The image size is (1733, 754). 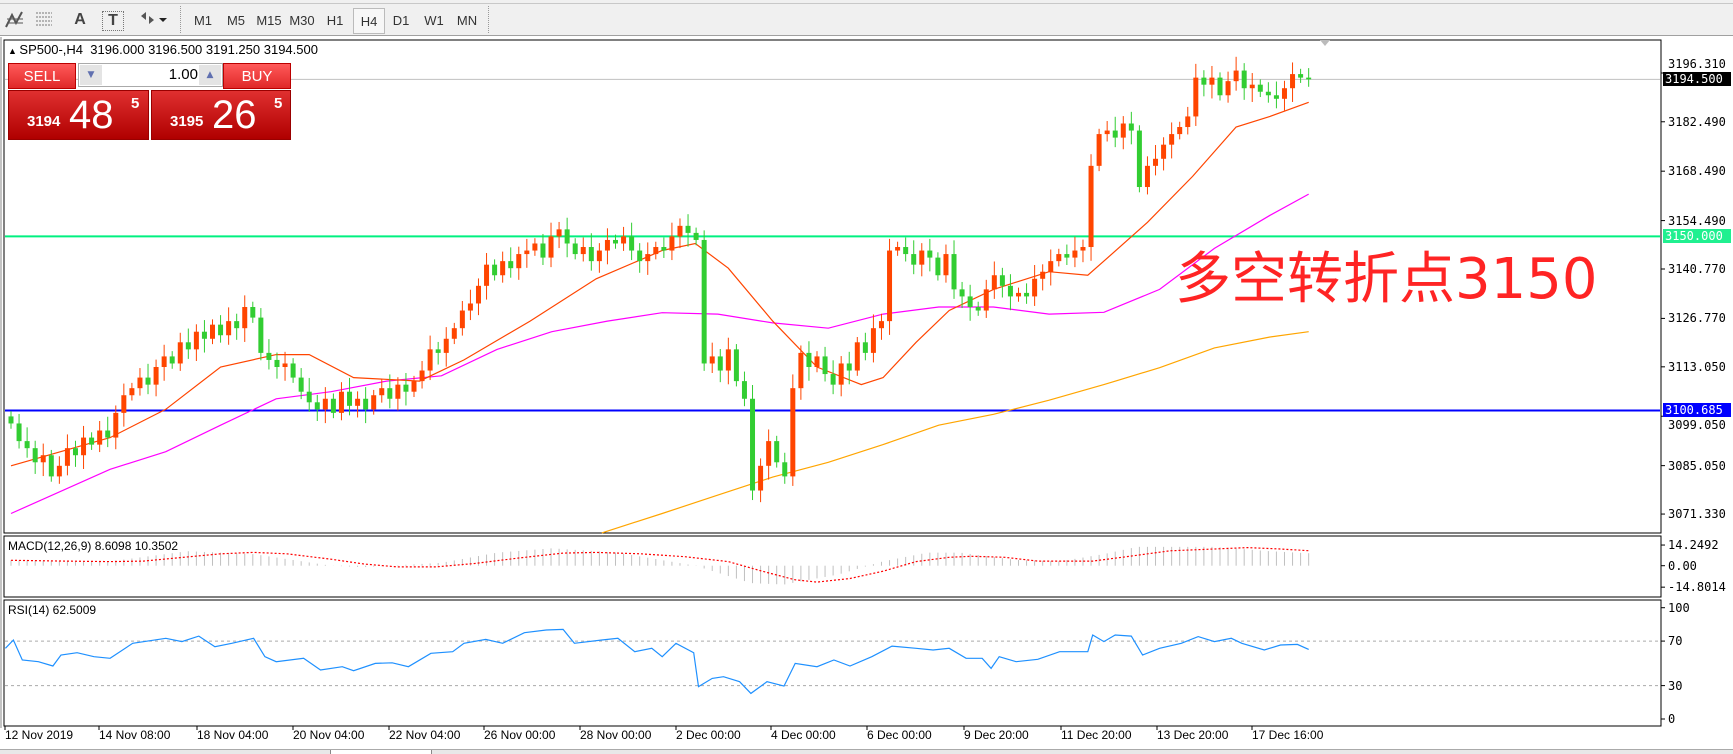 What do you see at coordinates (381, 752) in the screenshot?
I see `scrollbar-thumb` at bounding box center [381, 752].